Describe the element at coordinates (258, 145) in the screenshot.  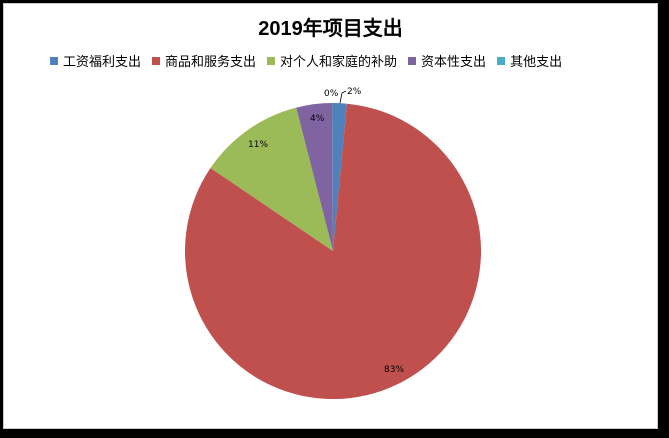
I see `label-family: 11%` at that location.